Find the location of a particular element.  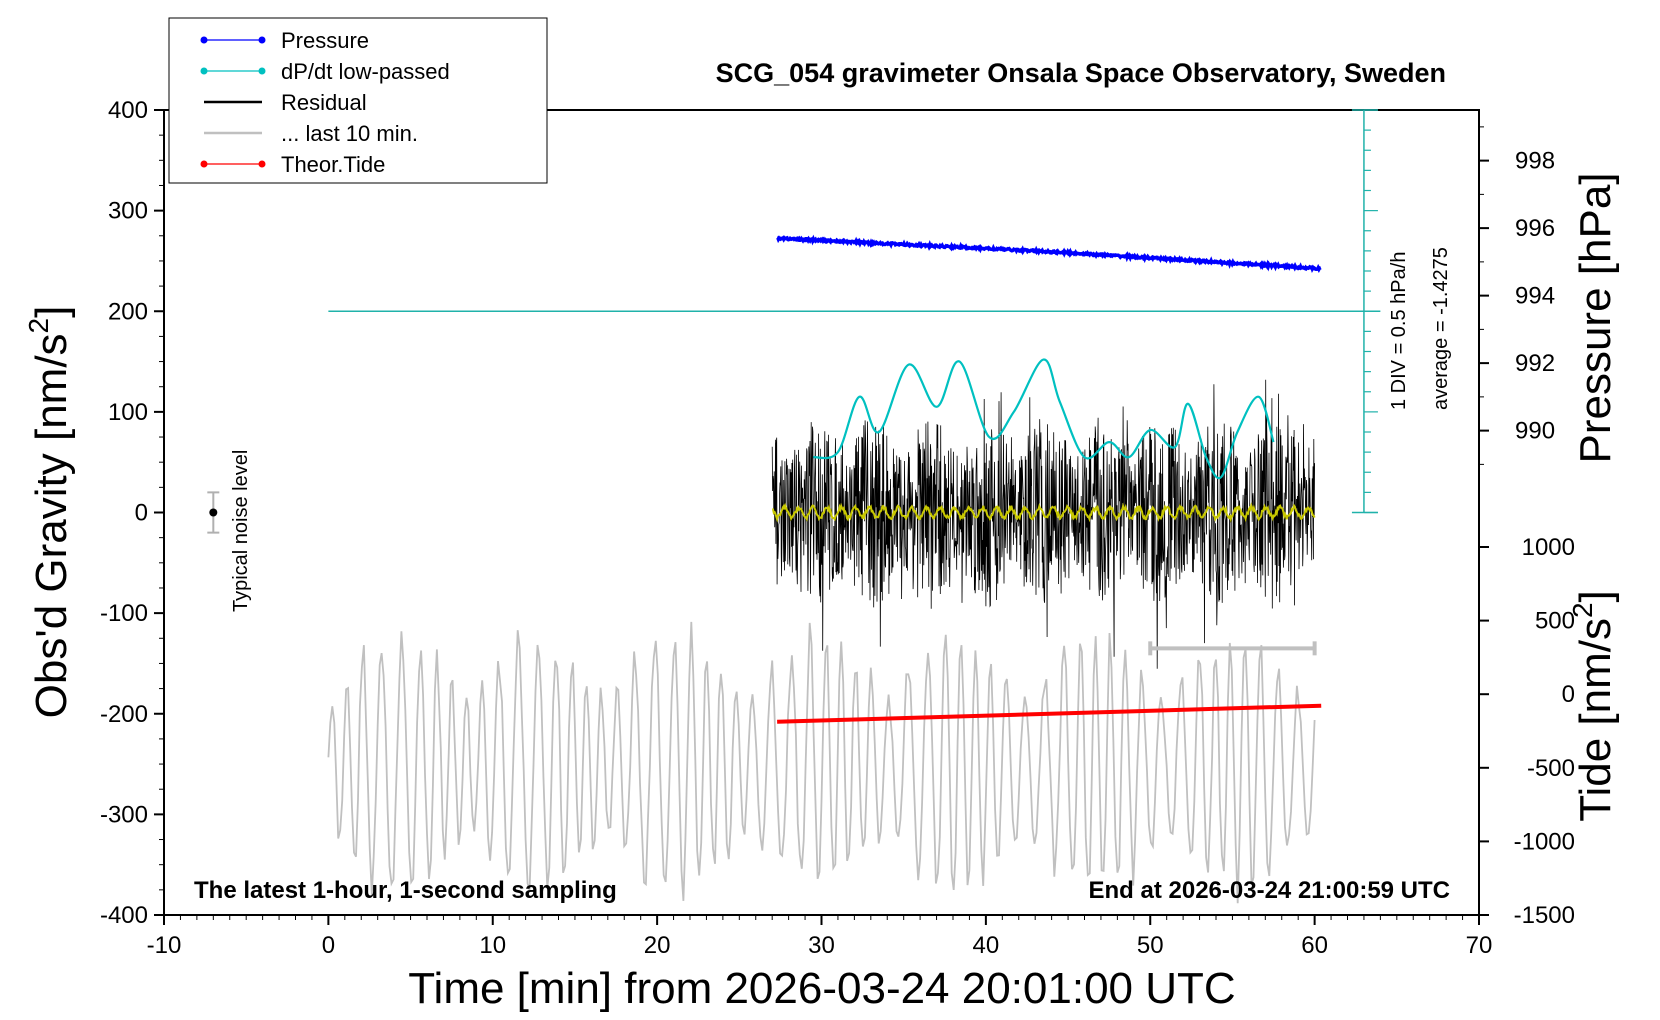

pressure-tick-label: 994 is located at coordinates (1535, 296).